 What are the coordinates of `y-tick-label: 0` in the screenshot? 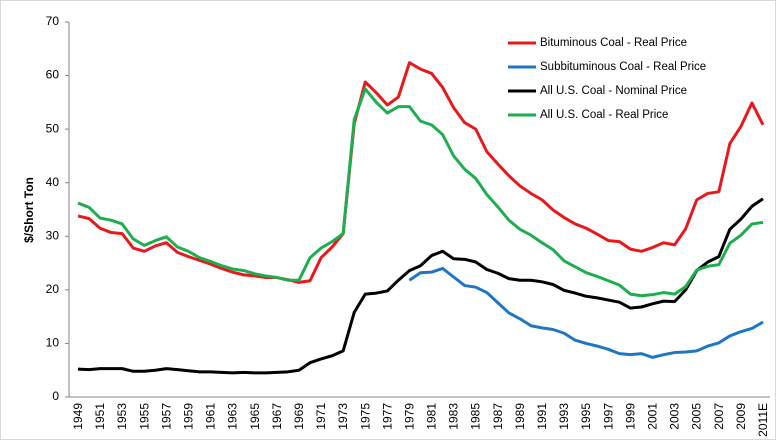 It's located at (55, 396).